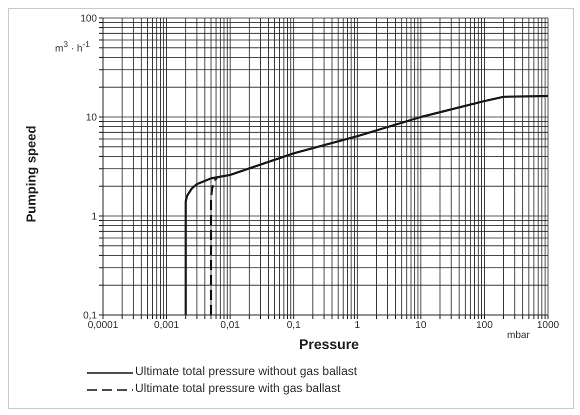  What do you see at coordinates (485, 326) in the screenshot?
I see `x-tick-label: 100` at bounding box center [485, 326].